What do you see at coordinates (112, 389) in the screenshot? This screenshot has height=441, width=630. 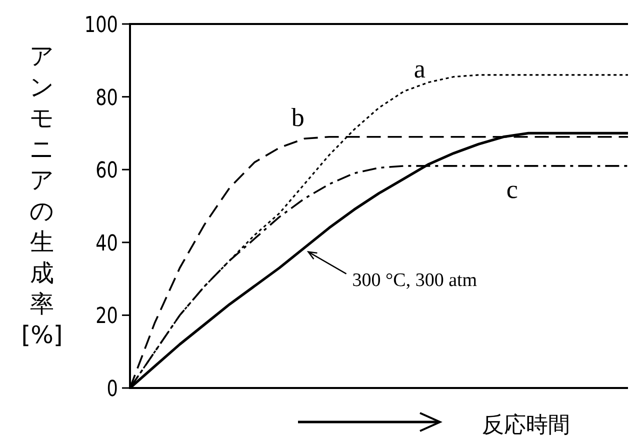 I see `y-tick-label: 0` at bounding box center [112, 389].